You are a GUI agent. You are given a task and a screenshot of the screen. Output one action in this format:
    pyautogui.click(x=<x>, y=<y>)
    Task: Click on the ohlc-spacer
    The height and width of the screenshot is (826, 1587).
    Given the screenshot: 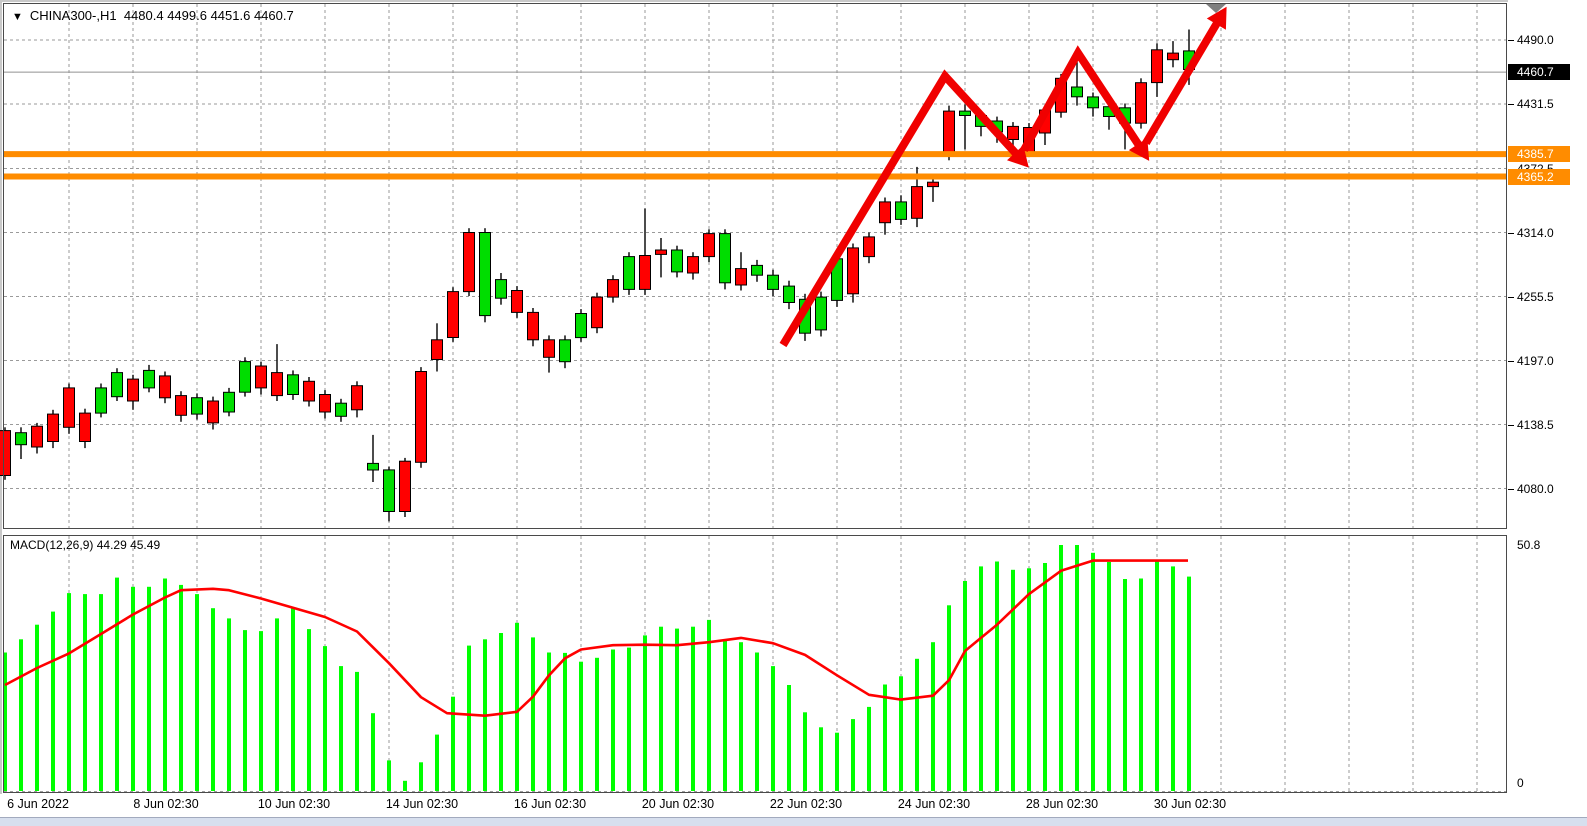 What is the action you would take?
    pyautogui.click(x=120, y=15)
    